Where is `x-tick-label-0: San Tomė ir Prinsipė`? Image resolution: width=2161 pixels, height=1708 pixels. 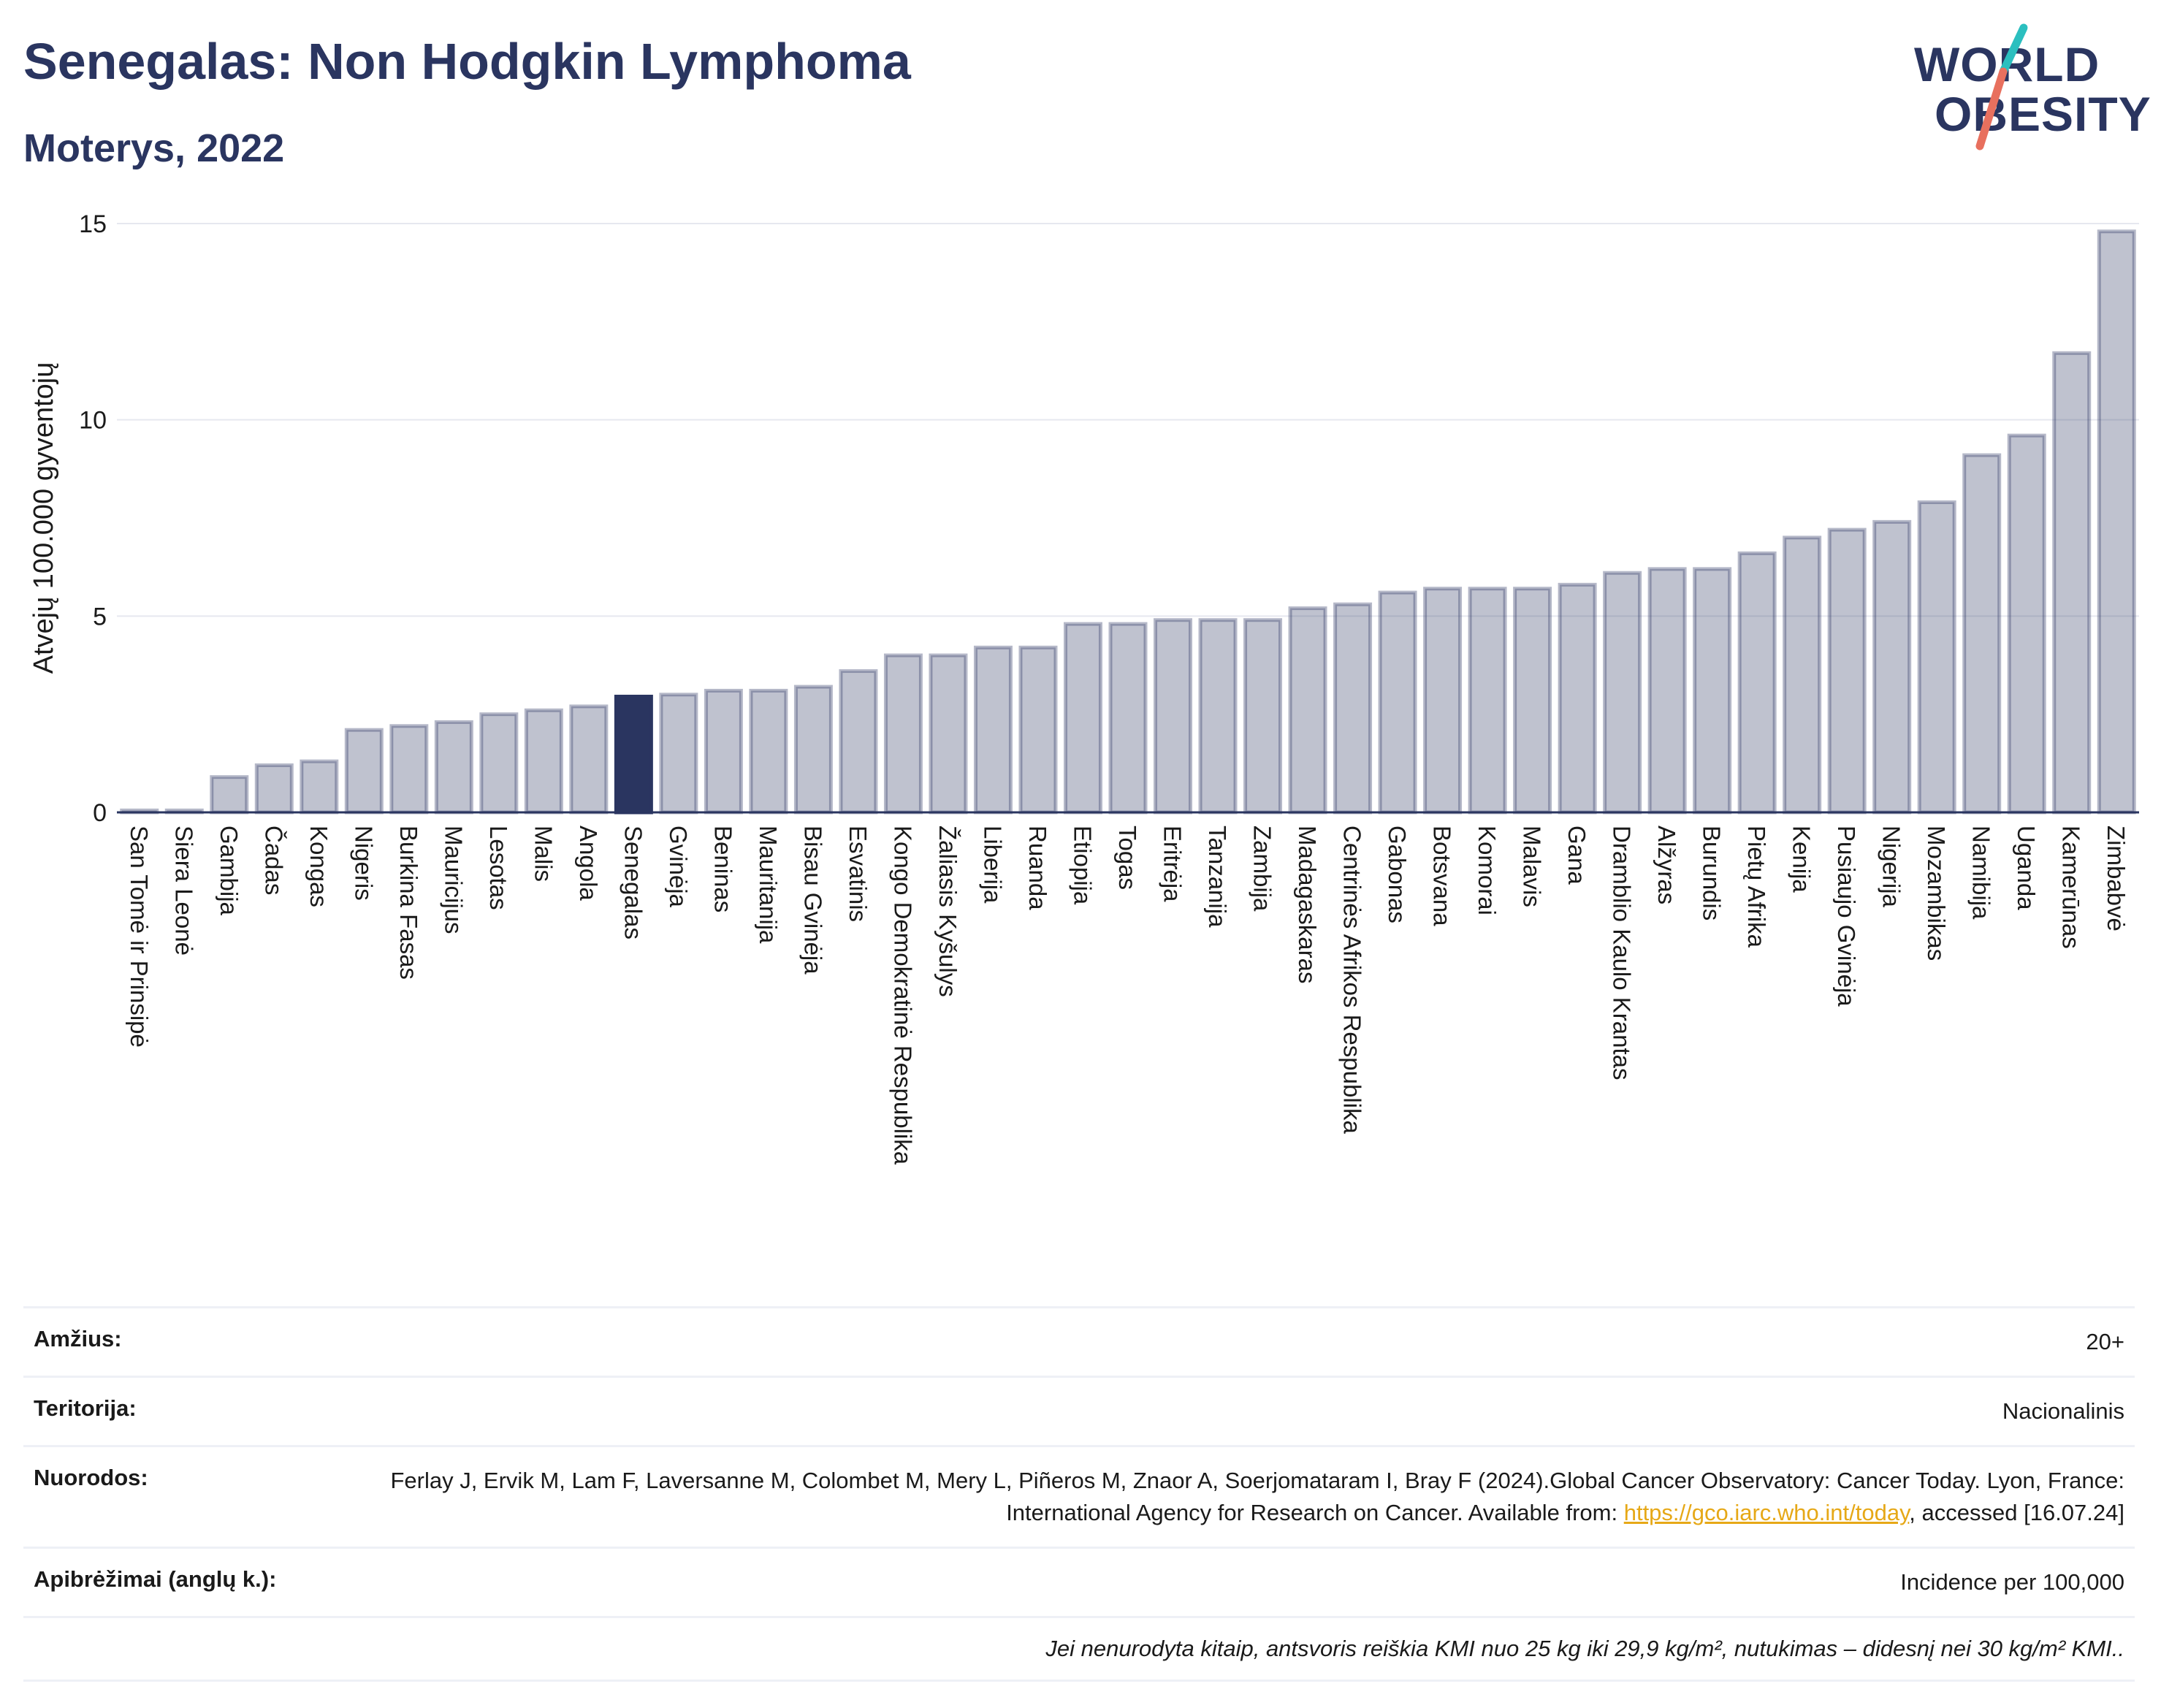
x-tick-label-0: San Tomė ir Prinsipė is located at coordinates (139, 937).